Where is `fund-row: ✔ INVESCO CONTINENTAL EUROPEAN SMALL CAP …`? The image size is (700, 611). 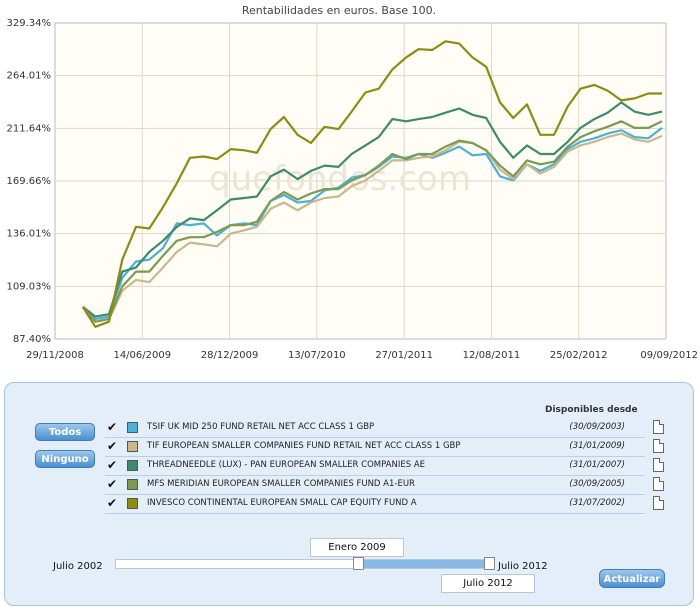
fund-row: ✔ INVESCO CONTINENTAL EUROPEAN SMALL CAP … is located at coordinates (384, 504).